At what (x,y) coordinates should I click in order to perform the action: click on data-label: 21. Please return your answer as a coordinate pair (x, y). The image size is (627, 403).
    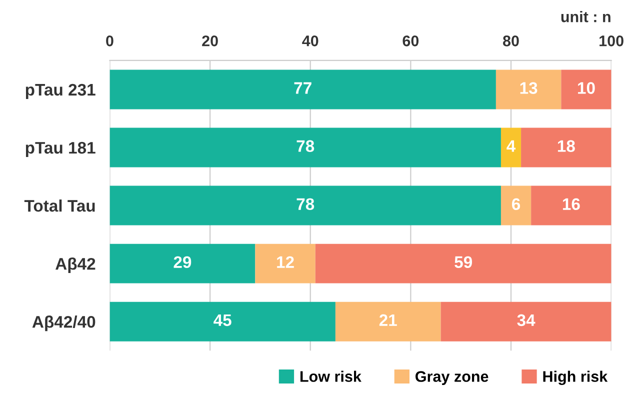
    Looking at the image, I should click on (388, 320).